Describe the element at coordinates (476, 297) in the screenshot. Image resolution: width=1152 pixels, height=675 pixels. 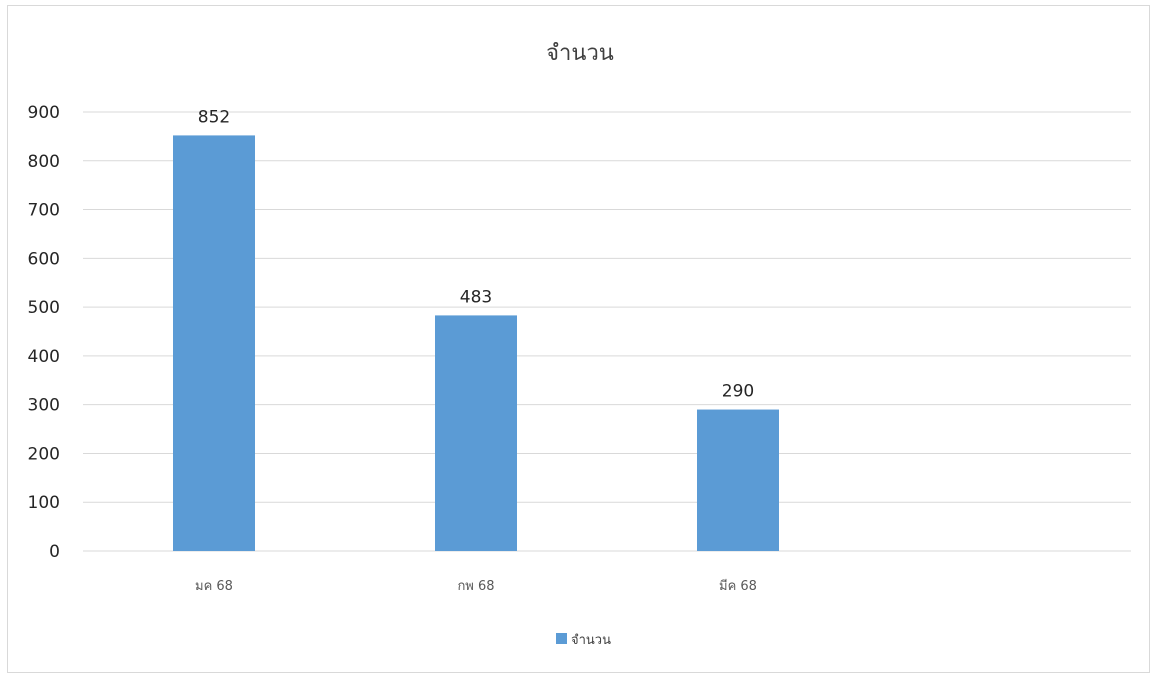
I see `data-label: 483` at that location.